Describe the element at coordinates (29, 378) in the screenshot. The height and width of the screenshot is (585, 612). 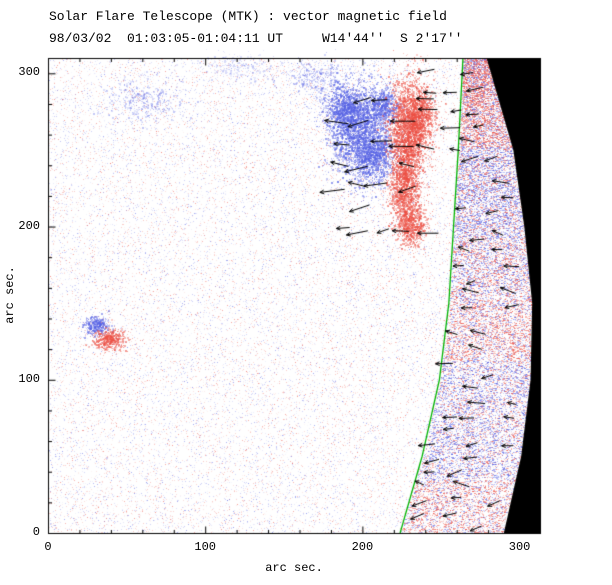
I see `y-tick-label: 100` at that location.